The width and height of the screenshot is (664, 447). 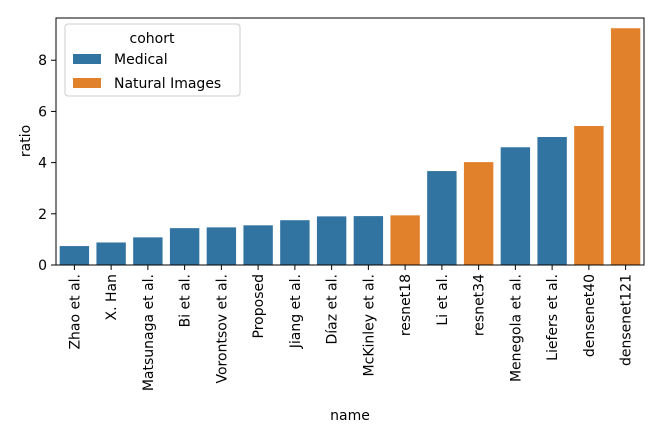 What do you see at coordinates (167, 84) in the screenshot?
I see `legend-label: Natural Images` at bounding box center [167, 84].